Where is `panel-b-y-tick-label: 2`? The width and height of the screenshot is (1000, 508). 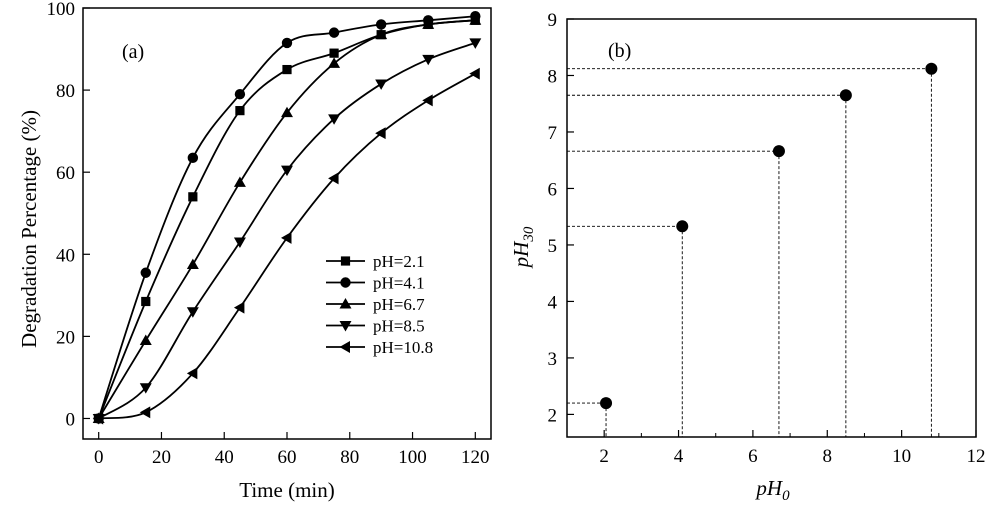 panel-b-y-tick-label: 2 is located at coordinates (553, 415).